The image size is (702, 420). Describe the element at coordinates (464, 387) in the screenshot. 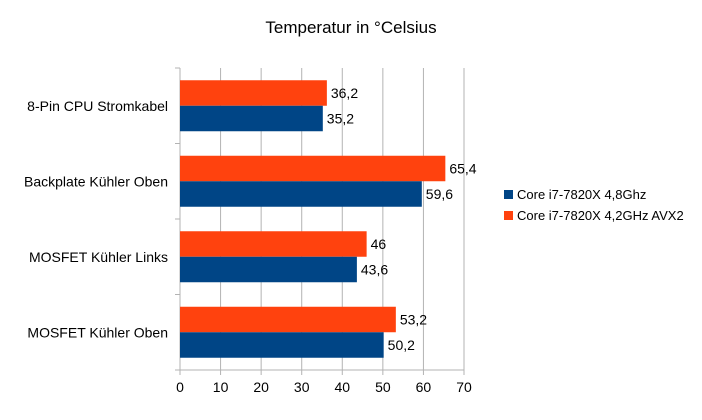

I see `x-tick-label: 70` at that location.